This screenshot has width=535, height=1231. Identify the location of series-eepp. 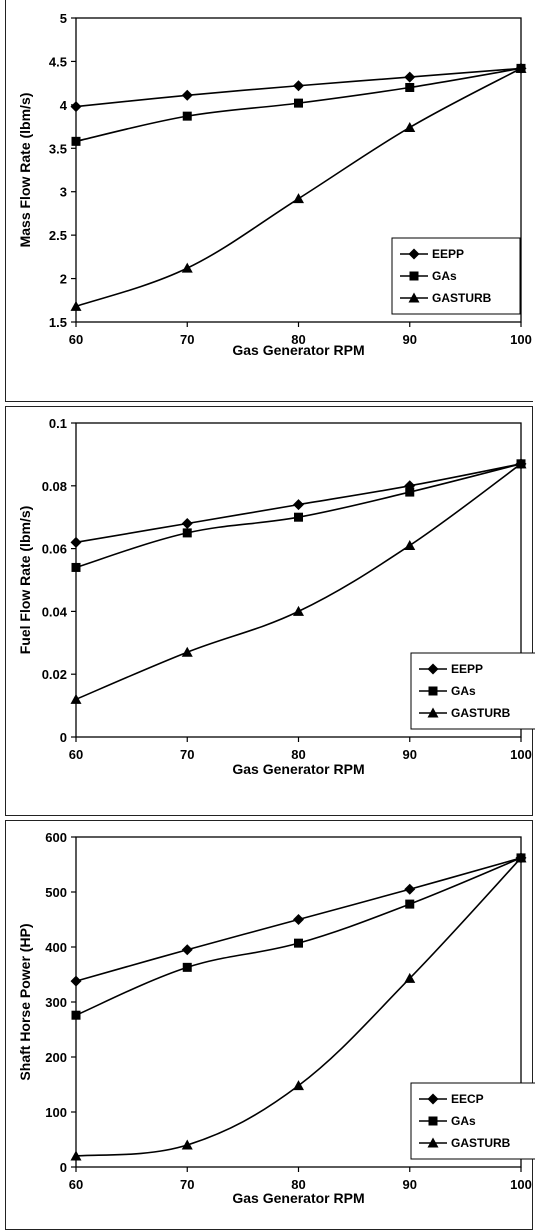
(298, 503).